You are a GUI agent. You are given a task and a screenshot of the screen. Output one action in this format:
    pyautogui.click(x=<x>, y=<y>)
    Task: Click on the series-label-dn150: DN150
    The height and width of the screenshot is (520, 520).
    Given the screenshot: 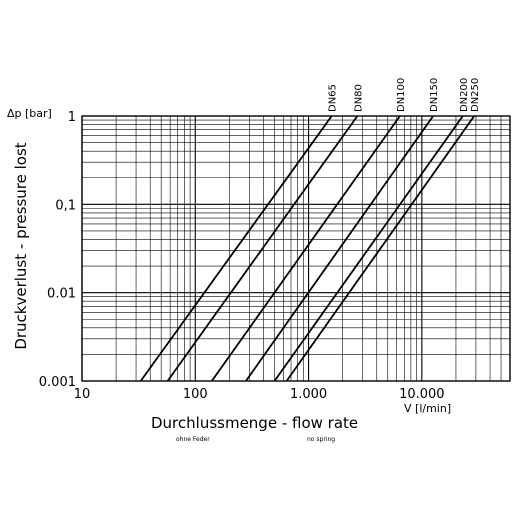 What is the action you would take?
    pyautogui.click(x=434, y=95)
    